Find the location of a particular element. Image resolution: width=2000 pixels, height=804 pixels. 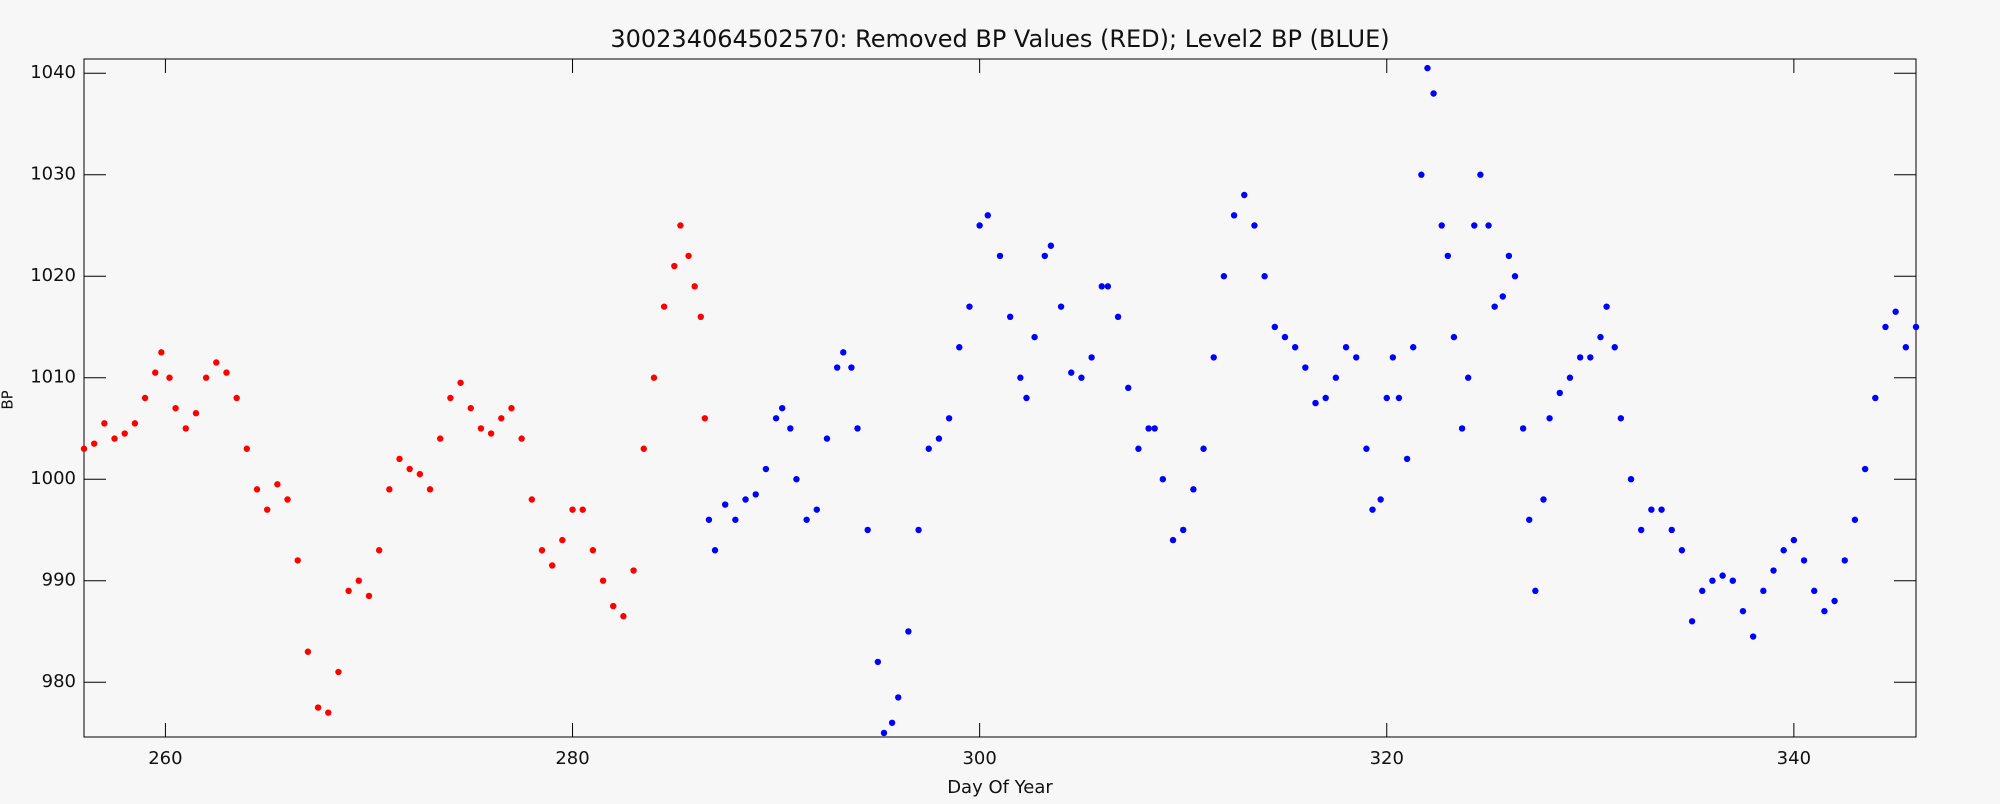

x-tick-label: 280 is located at coordinates (572, 758).